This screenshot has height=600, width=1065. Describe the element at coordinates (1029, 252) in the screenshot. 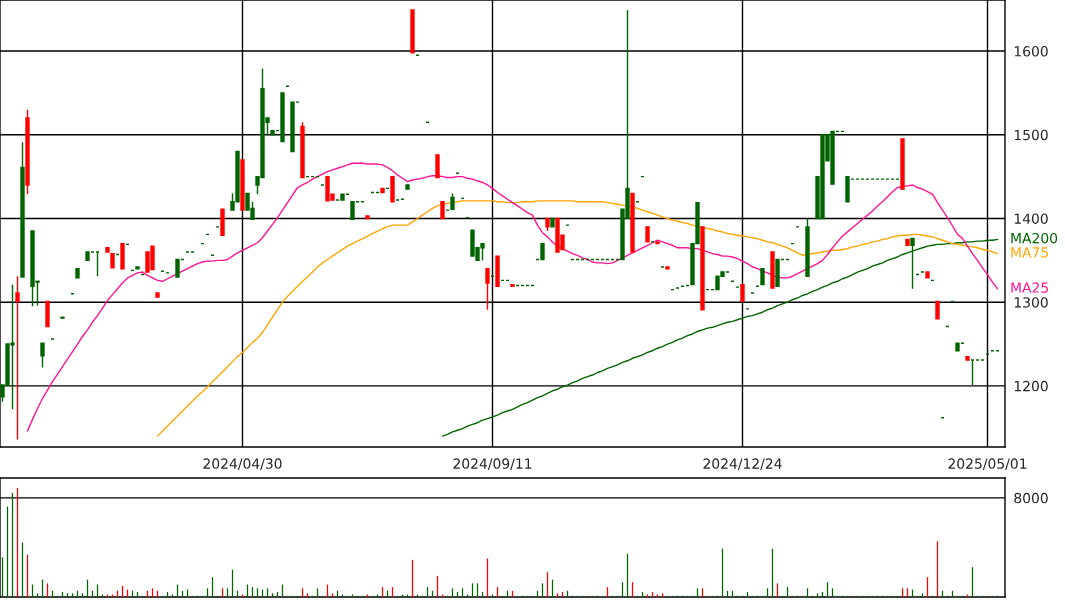

I see `series-label: MA75` at that location.